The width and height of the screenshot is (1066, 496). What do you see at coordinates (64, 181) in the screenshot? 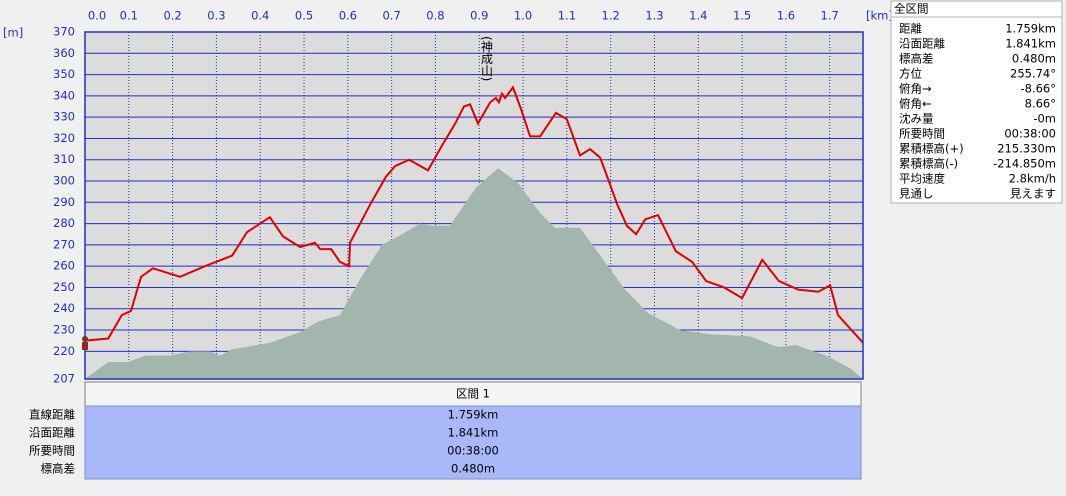
I see `y-tick-label: 300` at bounding box center [64, 181].